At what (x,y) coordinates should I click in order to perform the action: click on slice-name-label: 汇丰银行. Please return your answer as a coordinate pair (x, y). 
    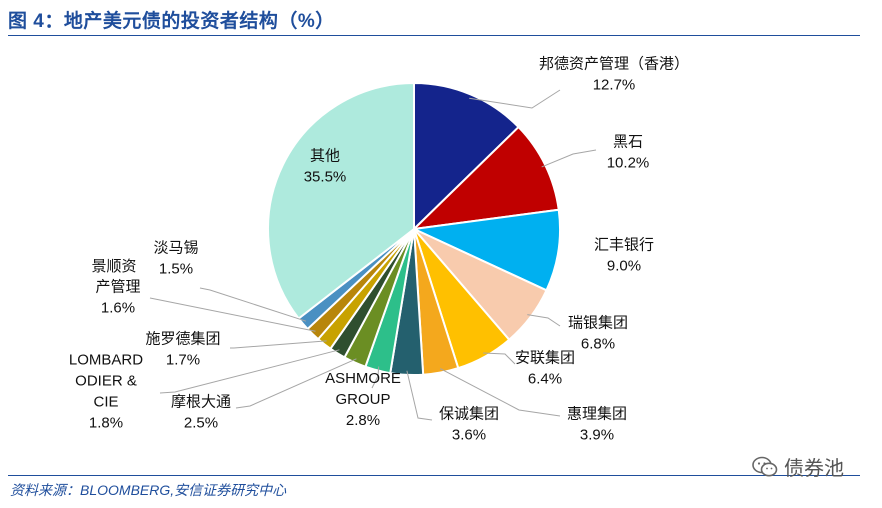
    Looking at the image, I should click on (624, 245).